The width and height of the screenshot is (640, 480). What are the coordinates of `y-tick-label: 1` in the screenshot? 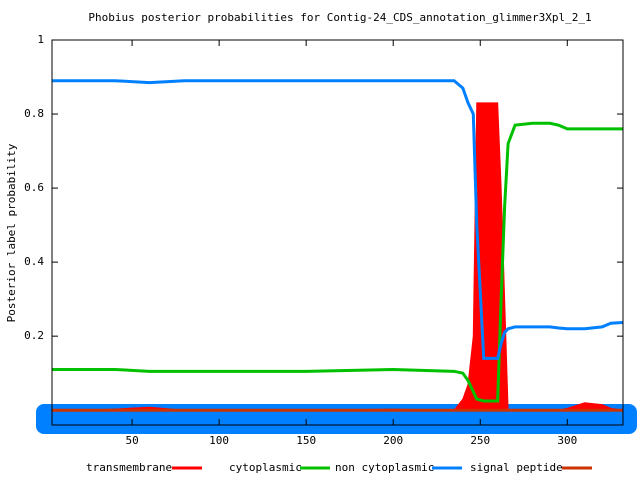 It's located at (40, 39).